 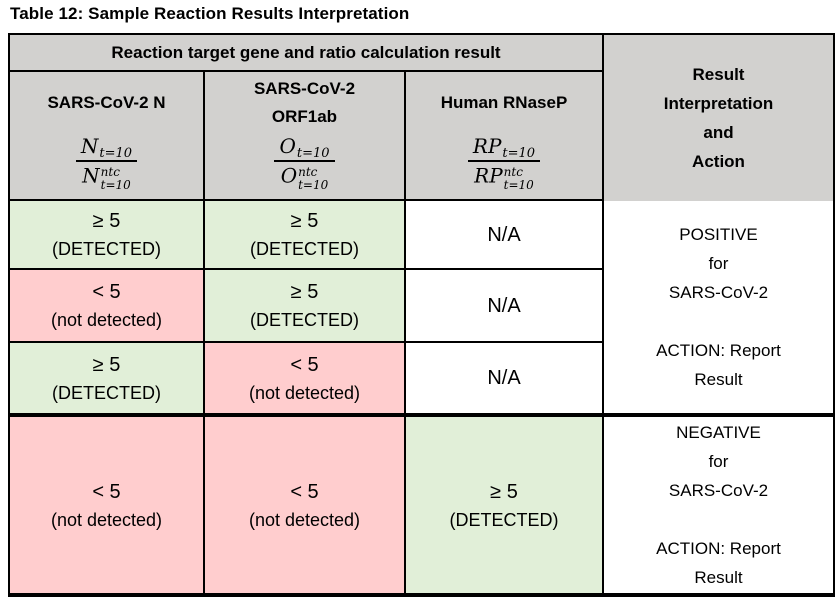 I want to click on header-result-interpretation: Result Interpretation and Action, so click(x=718, y=118).